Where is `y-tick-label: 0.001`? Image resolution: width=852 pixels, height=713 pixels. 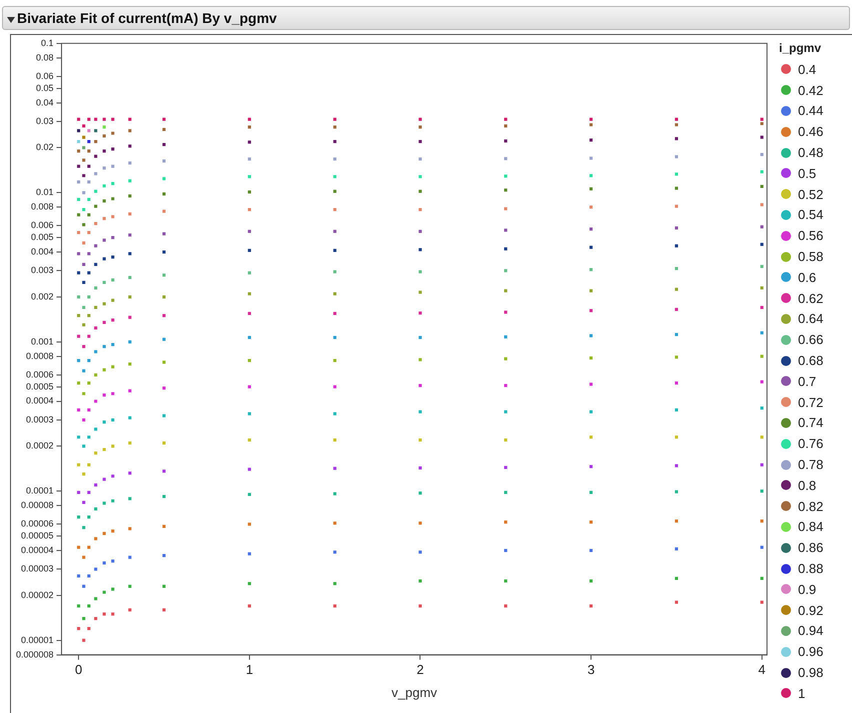 y-tick-label: 0.001 is located at coordinates (42, 341).